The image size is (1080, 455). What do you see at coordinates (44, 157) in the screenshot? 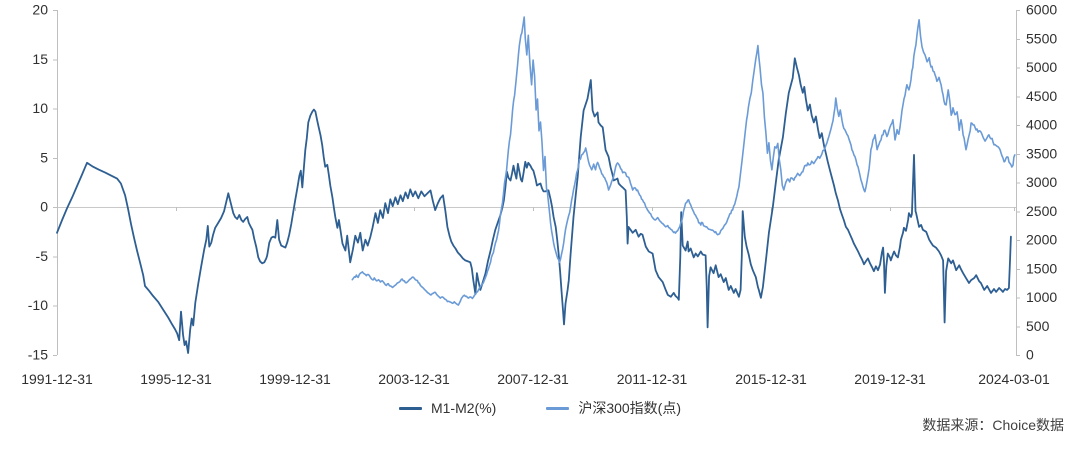
I see `left-y-axis-label: 5` at bounding box center [44, 157].